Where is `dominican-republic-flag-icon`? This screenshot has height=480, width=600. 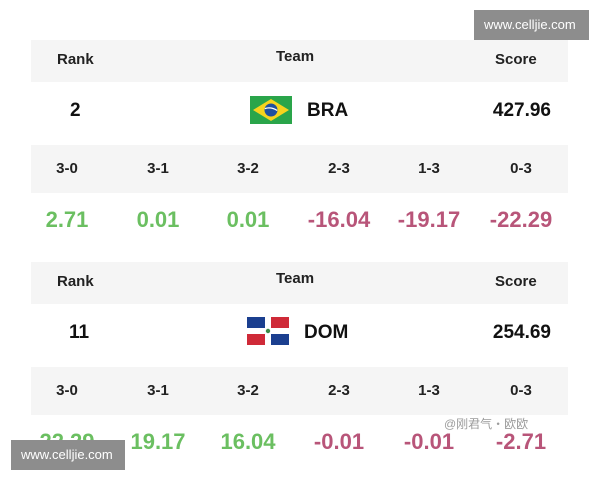 dominican-republic-flag-icon is located at coordinates (268, 331).